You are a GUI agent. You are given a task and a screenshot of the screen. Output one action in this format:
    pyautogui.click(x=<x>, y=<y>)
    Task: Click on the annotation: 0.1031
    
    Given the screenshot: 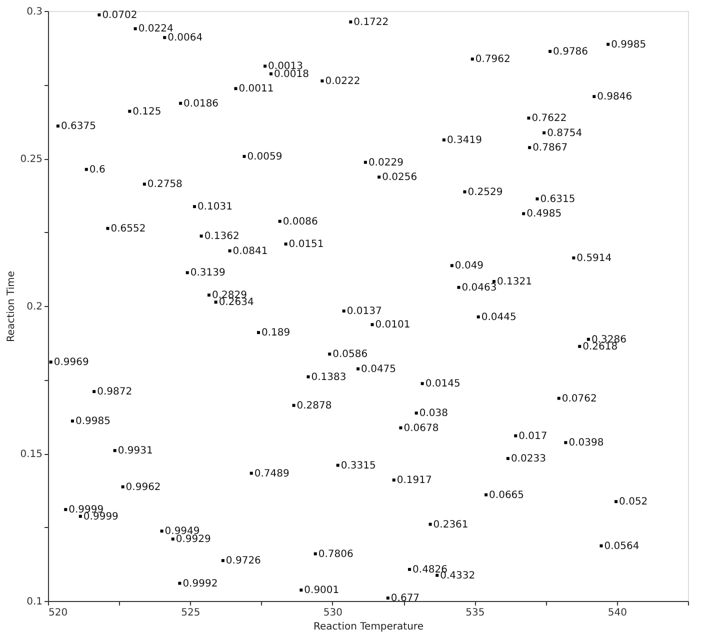 What is the action you would take?
    pyautogui.click(x=214, y=207)
    